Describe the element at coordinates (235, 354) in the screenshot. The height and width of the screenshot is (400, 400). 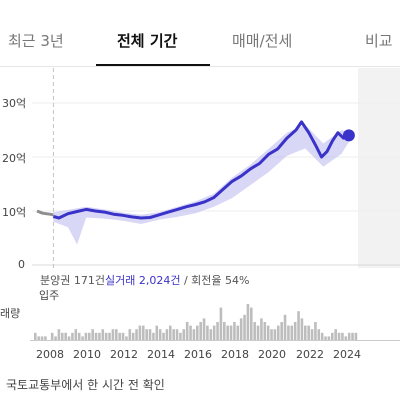
I see `x-tick-label: 2018` at that location.